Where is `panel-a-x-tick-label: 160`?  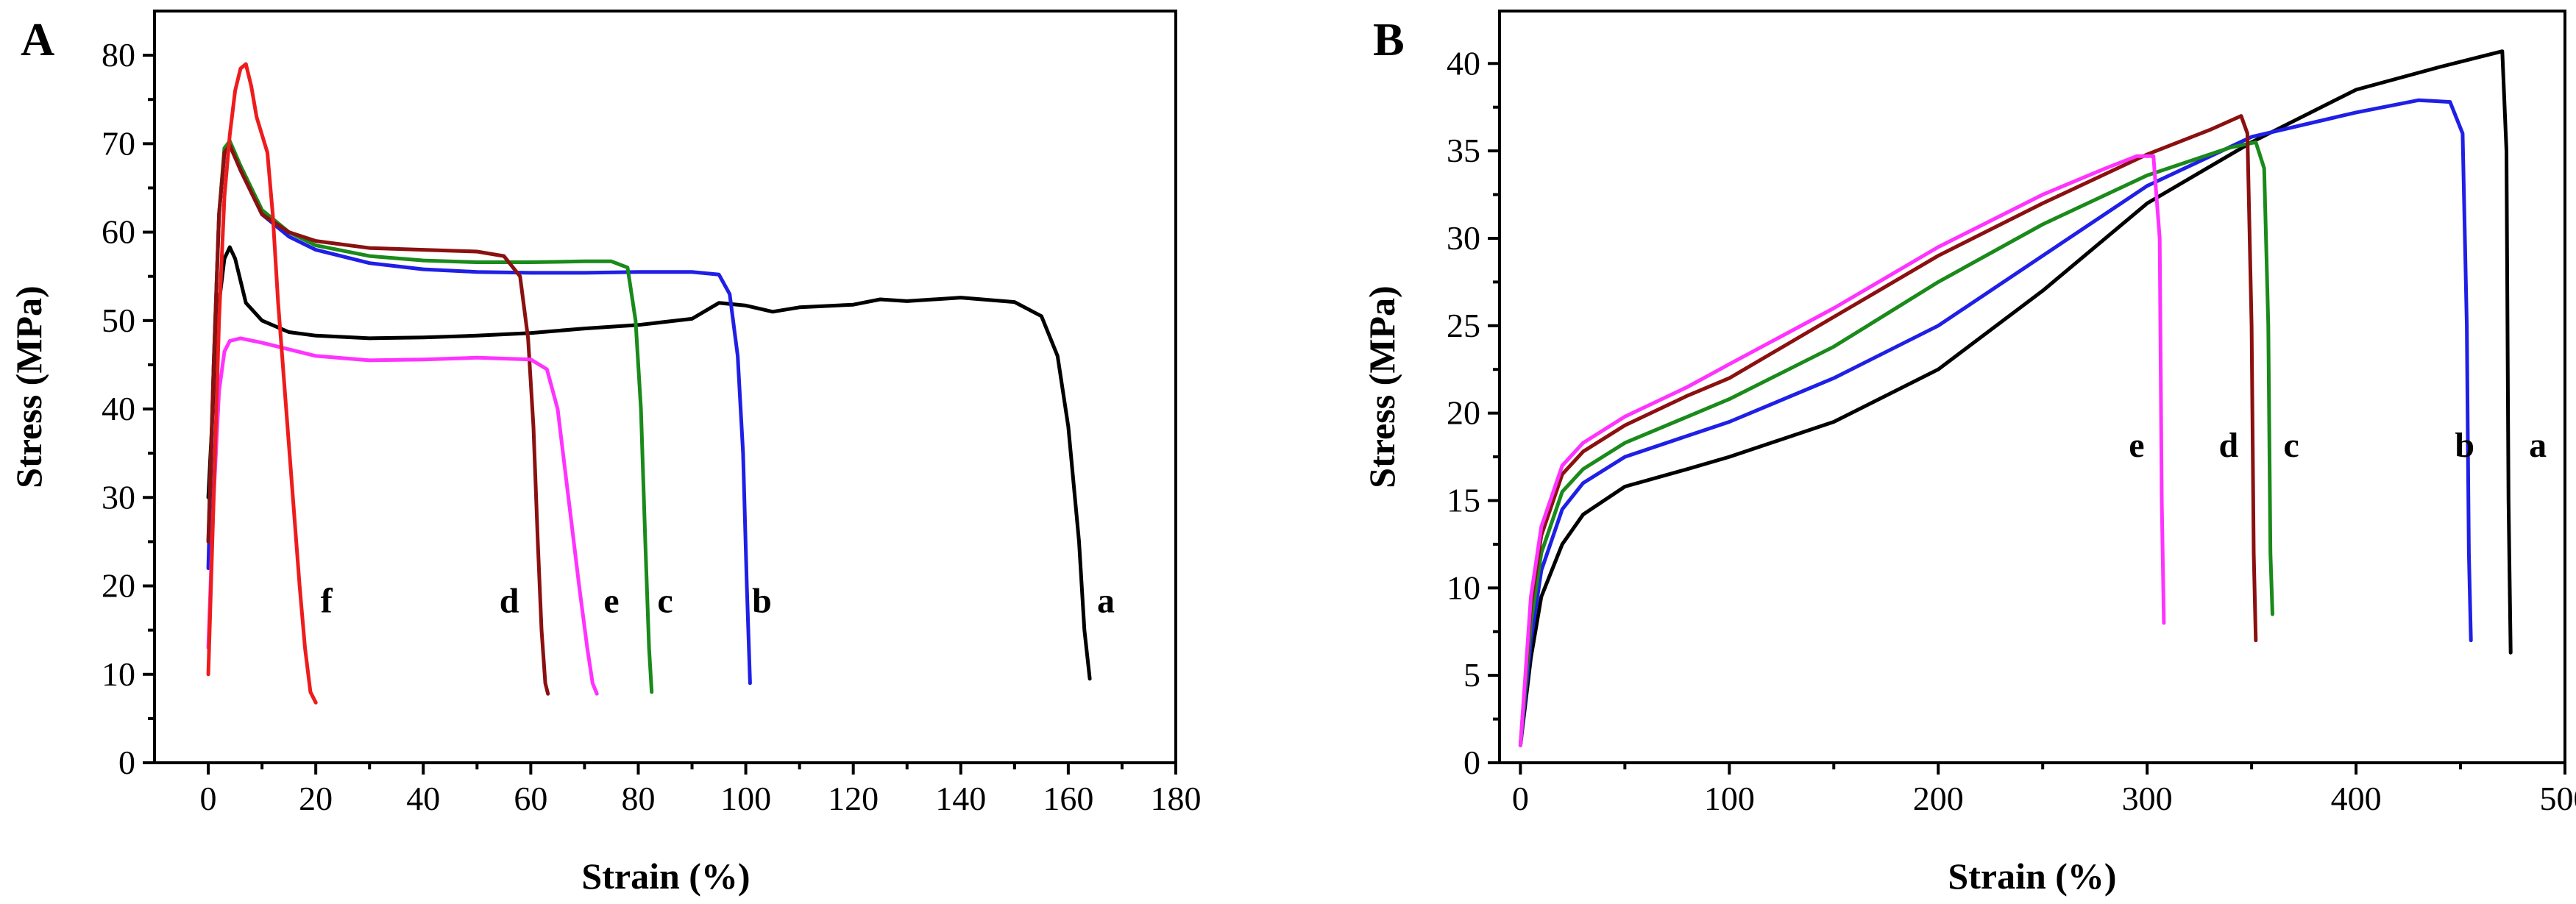 panel-a-x-tick-label: 160 is located at coordinates (1068, 798).